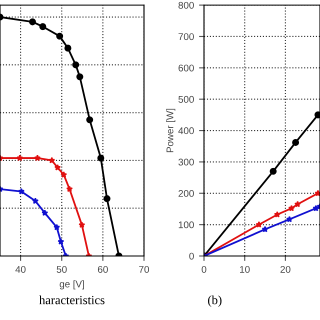  What do you see at coordinates (245, 269) in the screenshot?
I see `x-tick-label: 10` at bounding box center [245, 269].